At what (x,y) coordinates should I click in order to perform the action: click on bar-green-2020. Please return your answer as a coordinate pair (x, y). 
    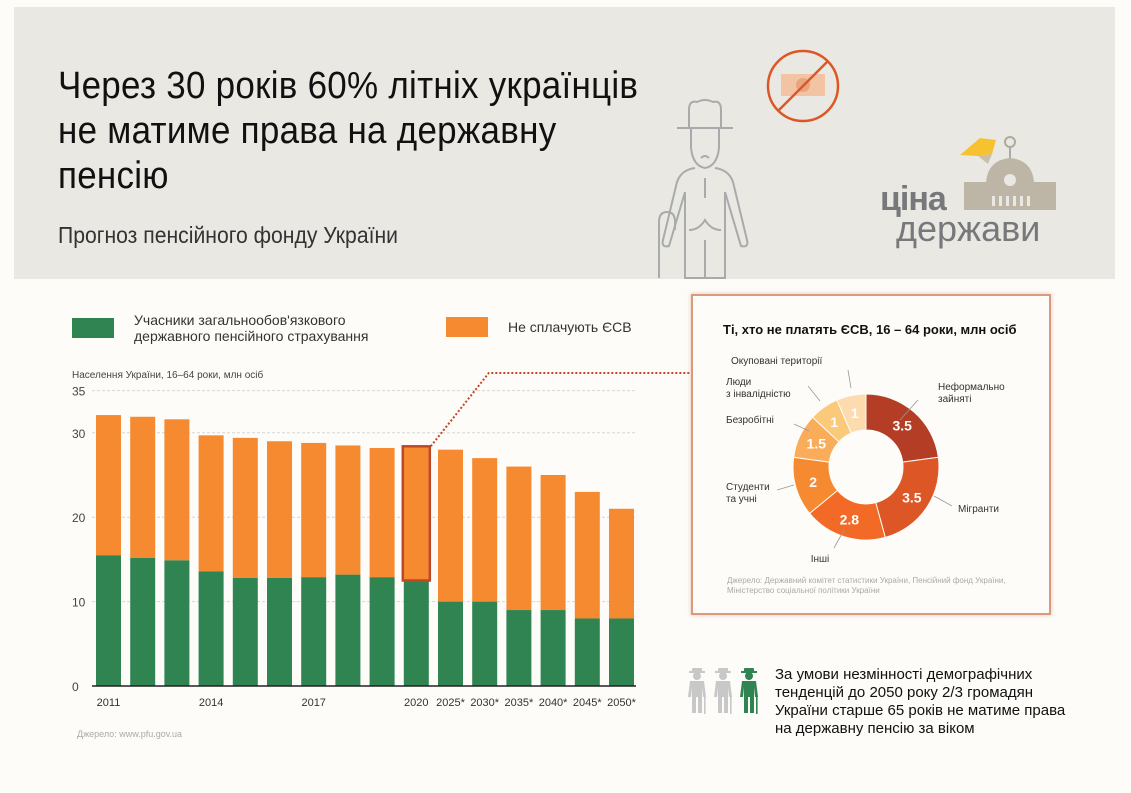
    Looking at the image, I should click on (416, 633).